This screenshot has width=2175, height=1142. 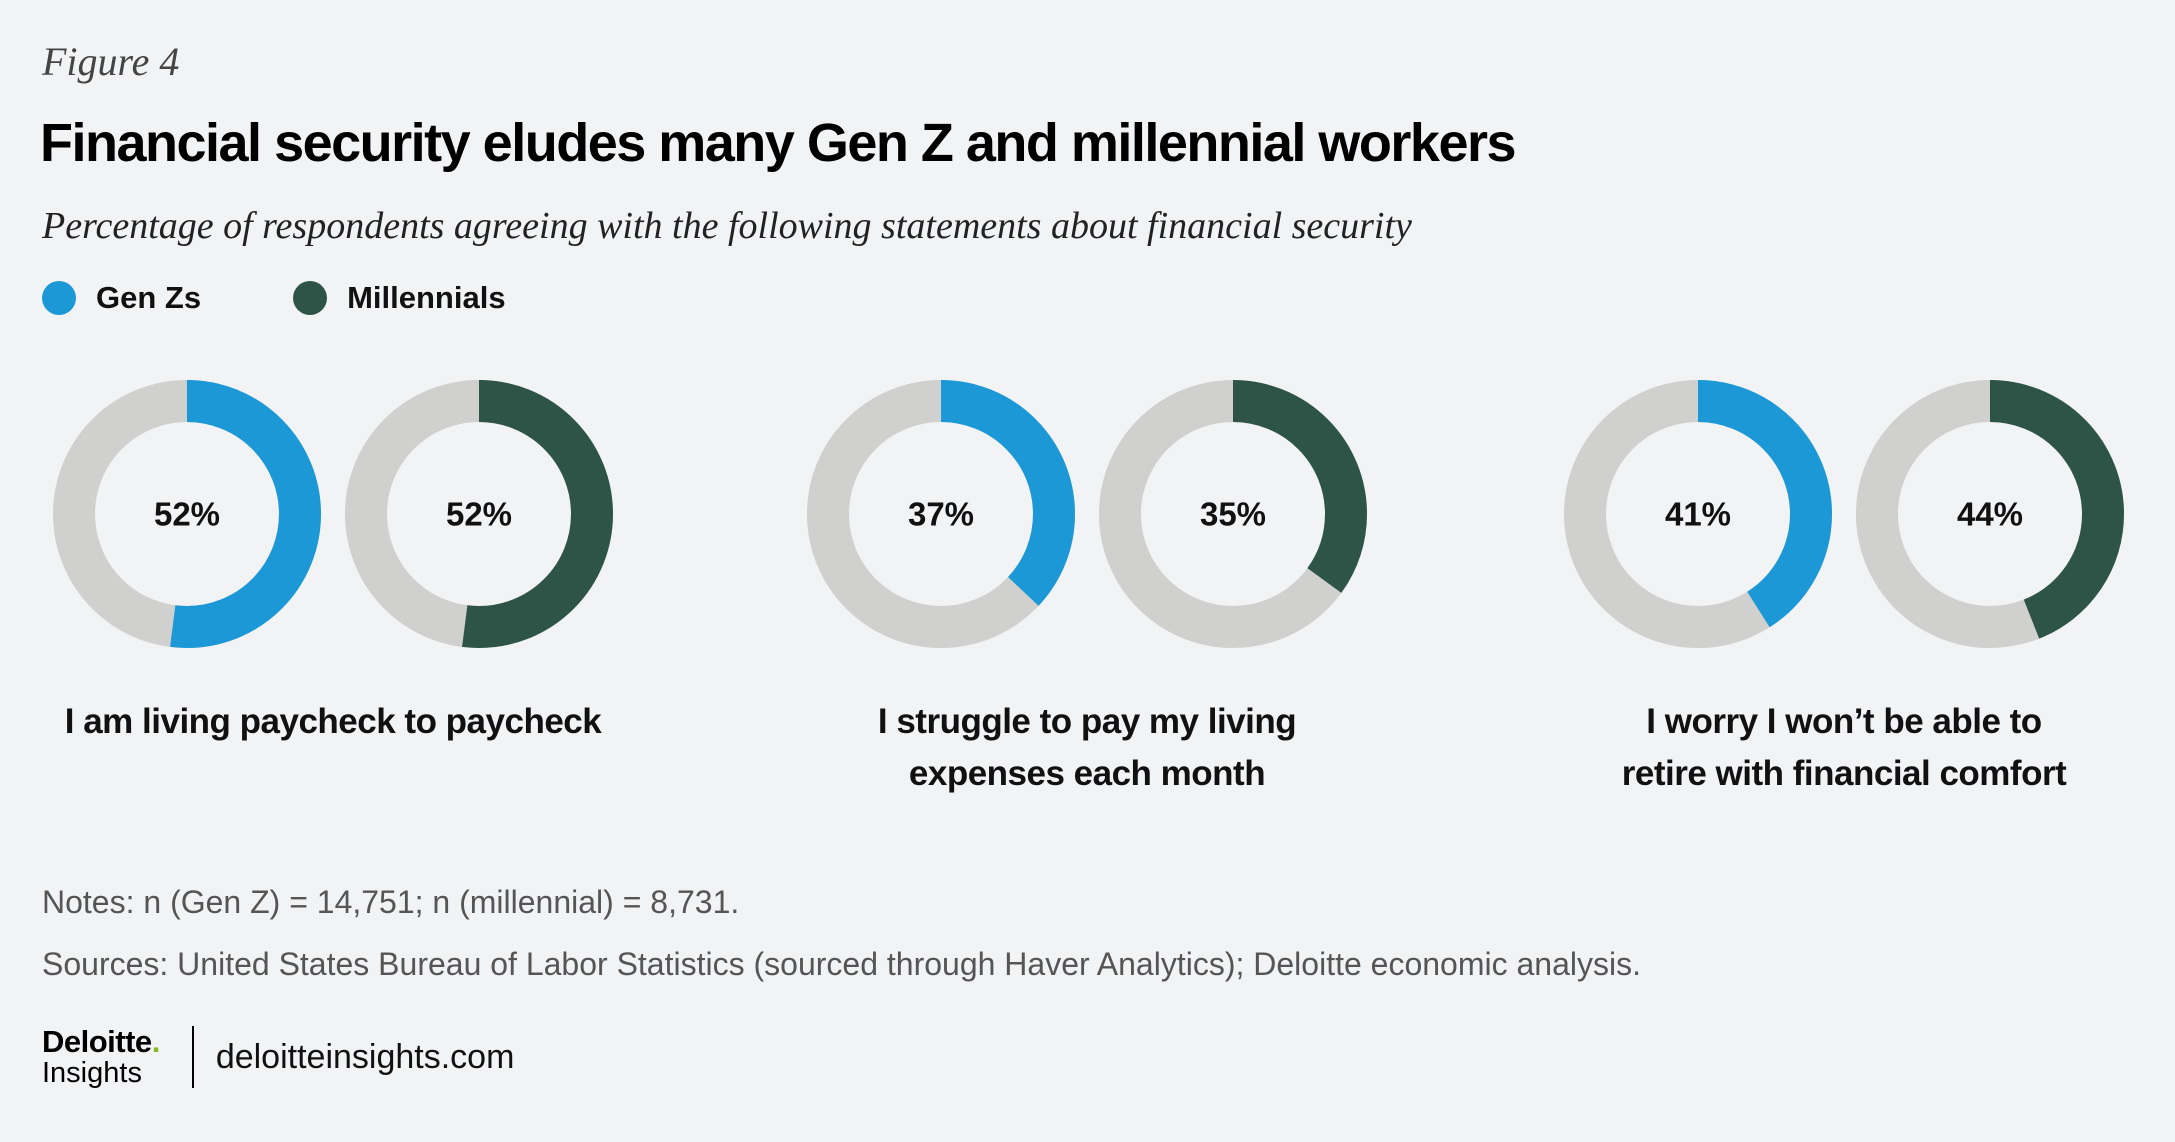 I want to click on legend: Gen Zs Millennials, so click(x=320, y=298).